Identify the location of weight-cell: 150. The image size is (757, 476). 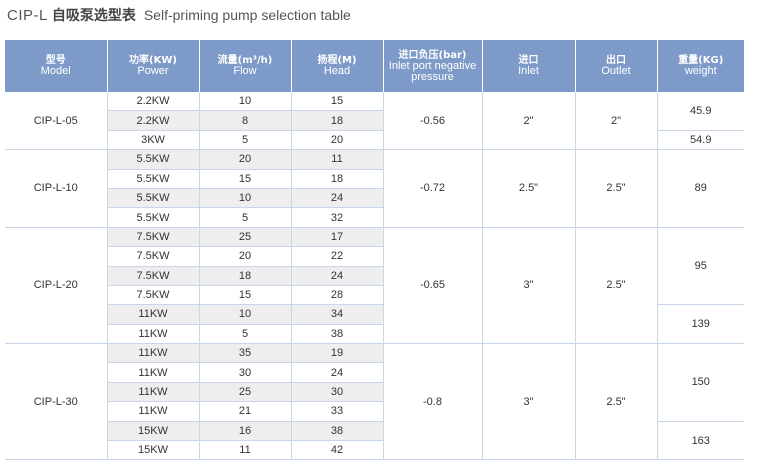
(700, 382).